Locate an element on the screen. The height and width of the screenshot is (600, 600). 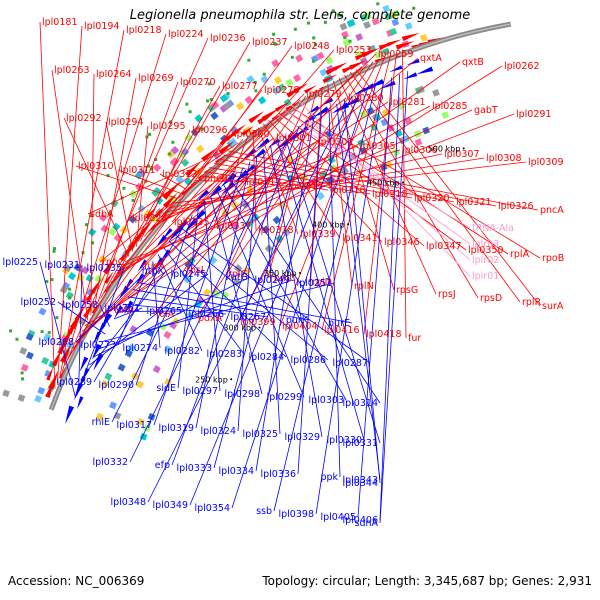
reverse-gene-label: lpl0319 is located at coordinates (177, 428).